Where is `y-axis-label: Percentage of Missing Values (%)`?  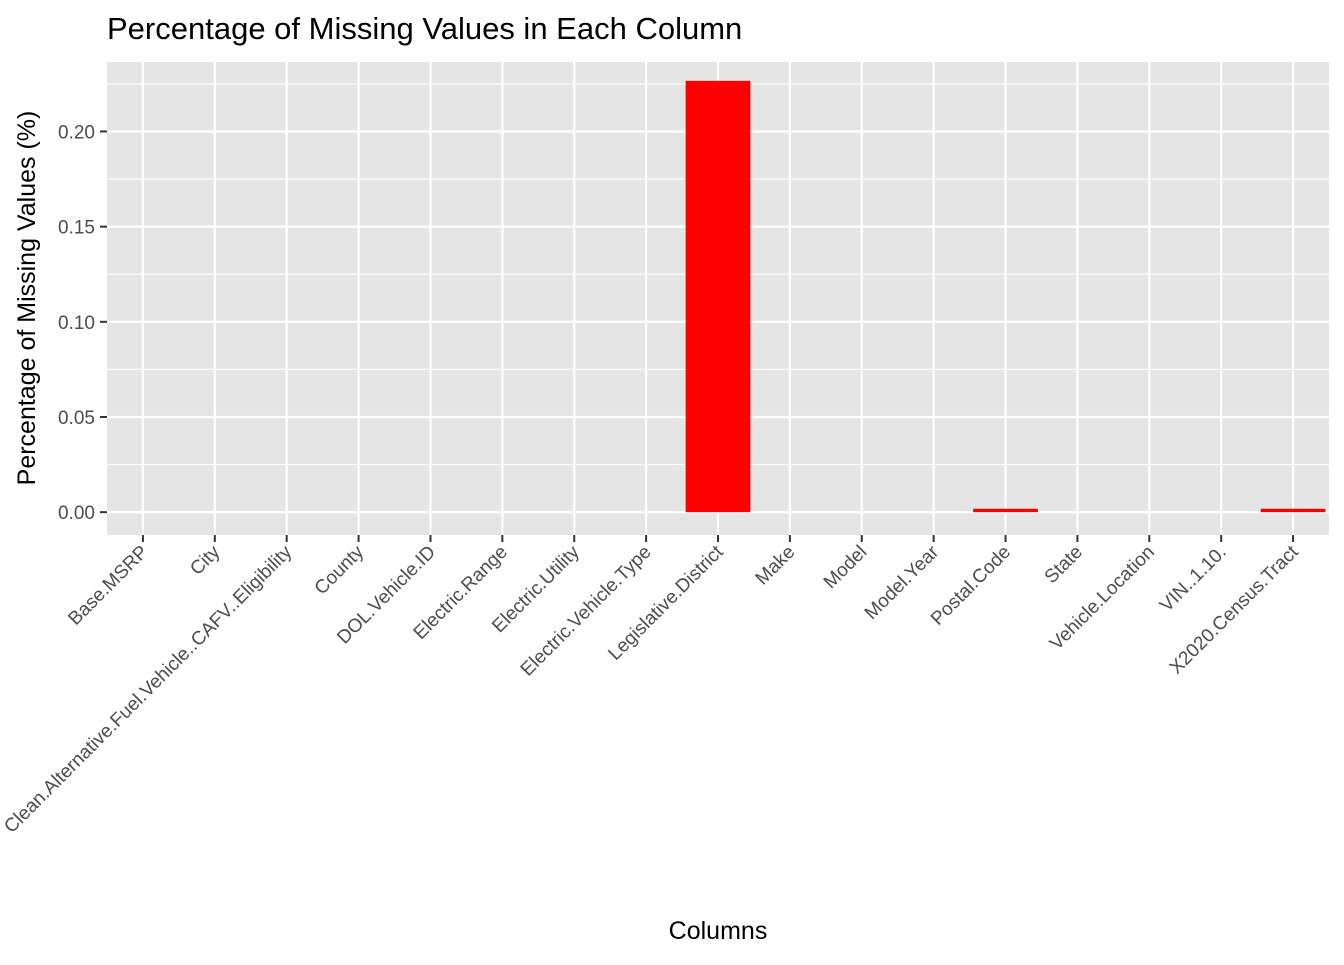
y-axis-label: Percentage of Missing Values (%) is located at coordinates (27, 298).